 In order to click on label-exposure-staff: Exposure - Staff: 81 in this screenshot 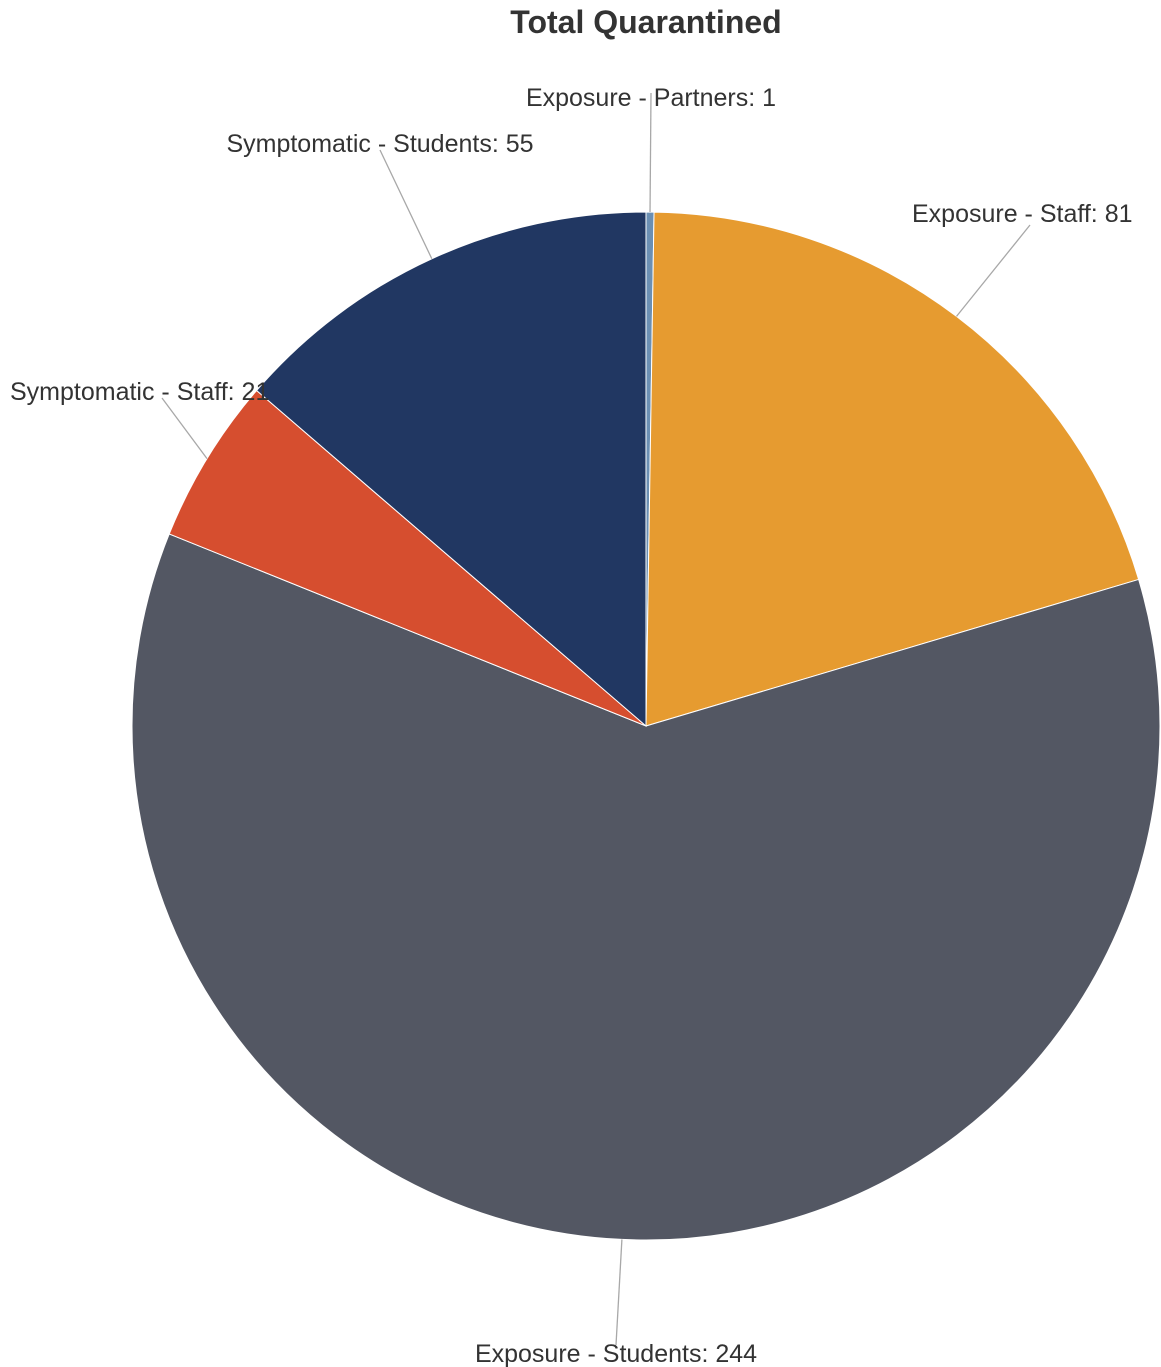, I will do `click(1022, 214)`.